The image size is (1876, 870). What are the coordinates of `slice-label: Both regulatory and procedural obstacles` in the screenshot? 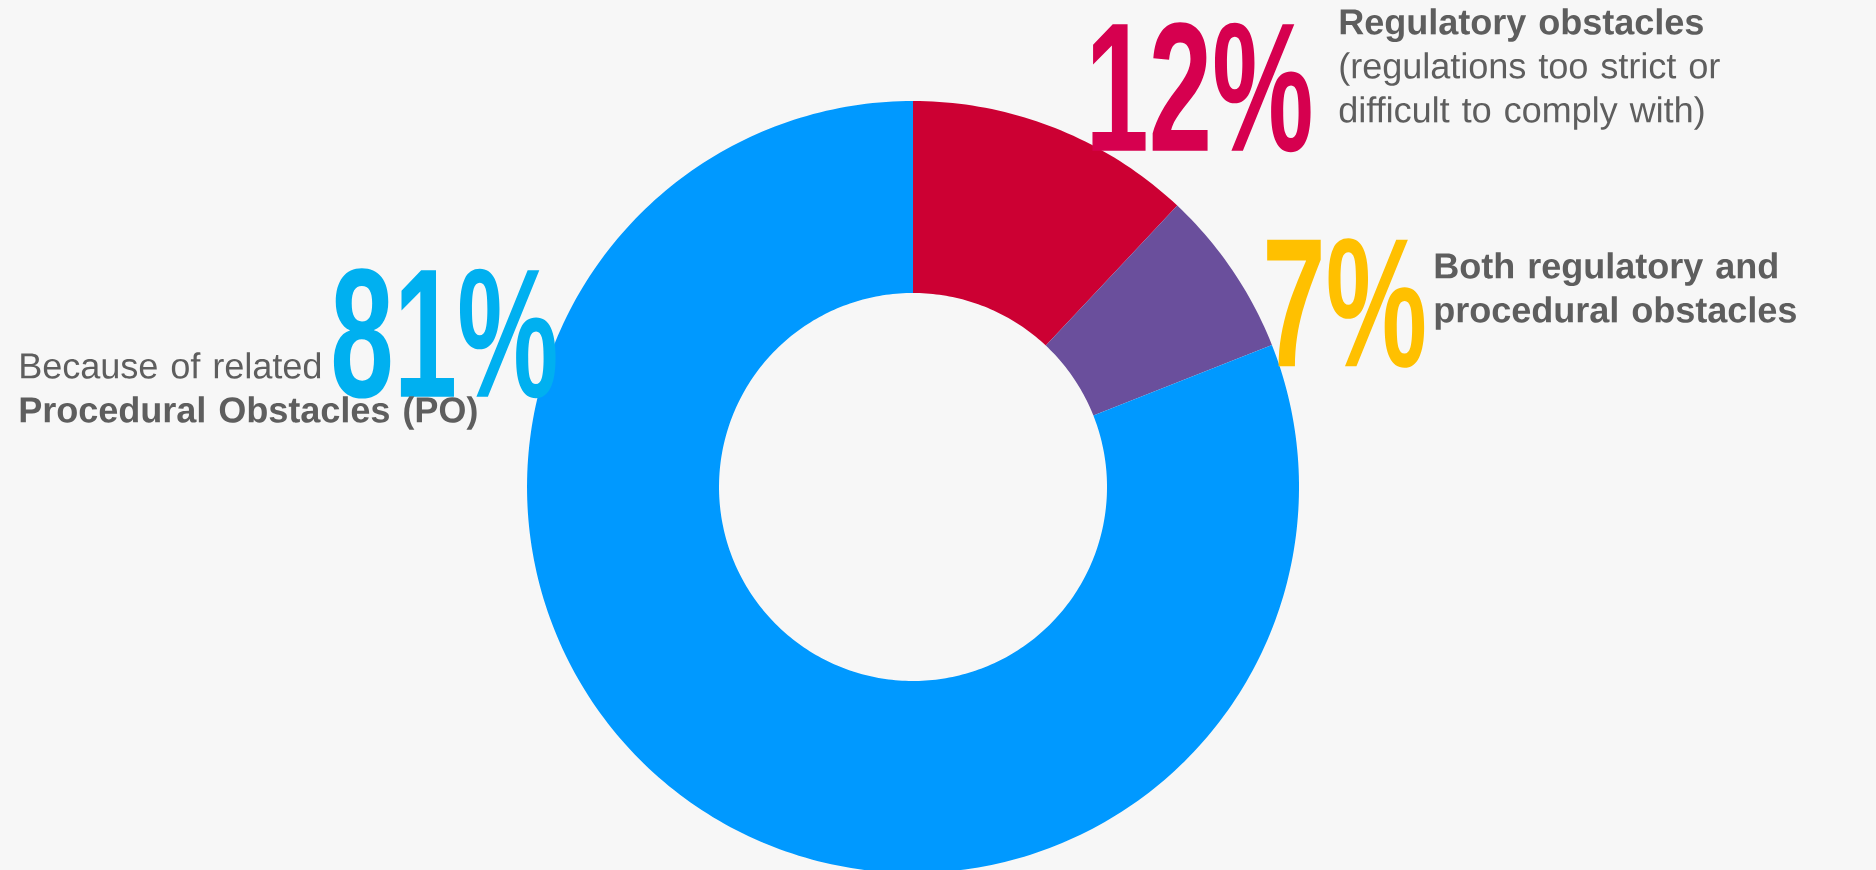 It's located at (1615, 291).